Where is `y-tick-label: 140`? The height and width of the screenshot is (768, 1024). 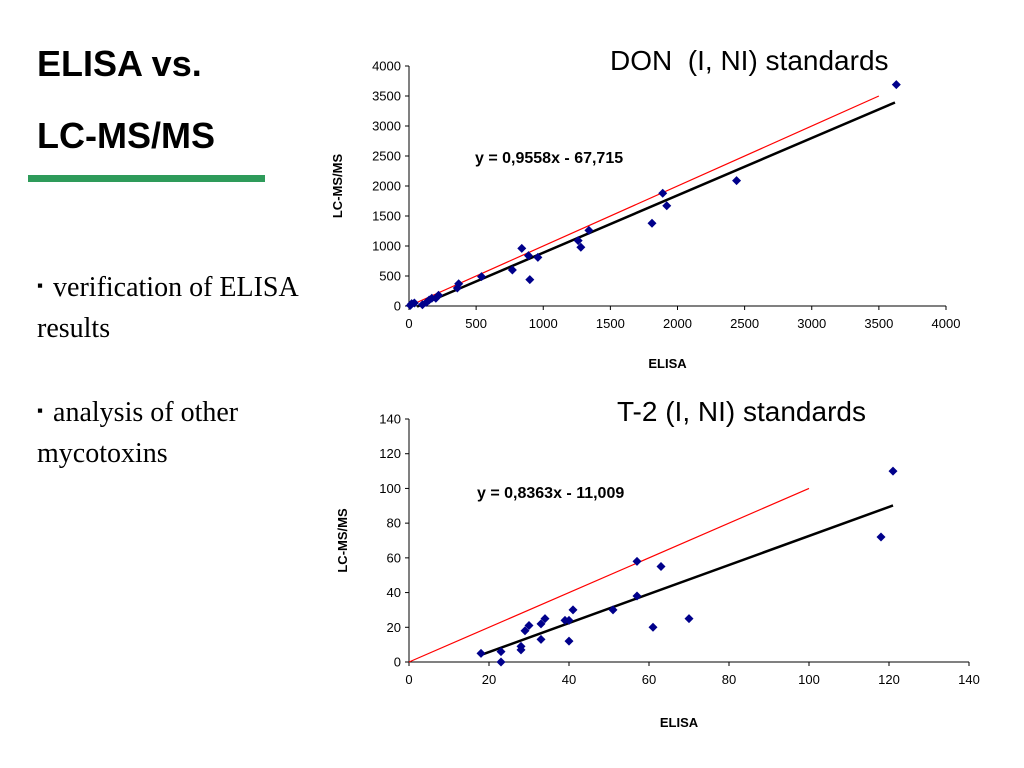
y-tick-label: 140 is located at coordinates (390, 419).